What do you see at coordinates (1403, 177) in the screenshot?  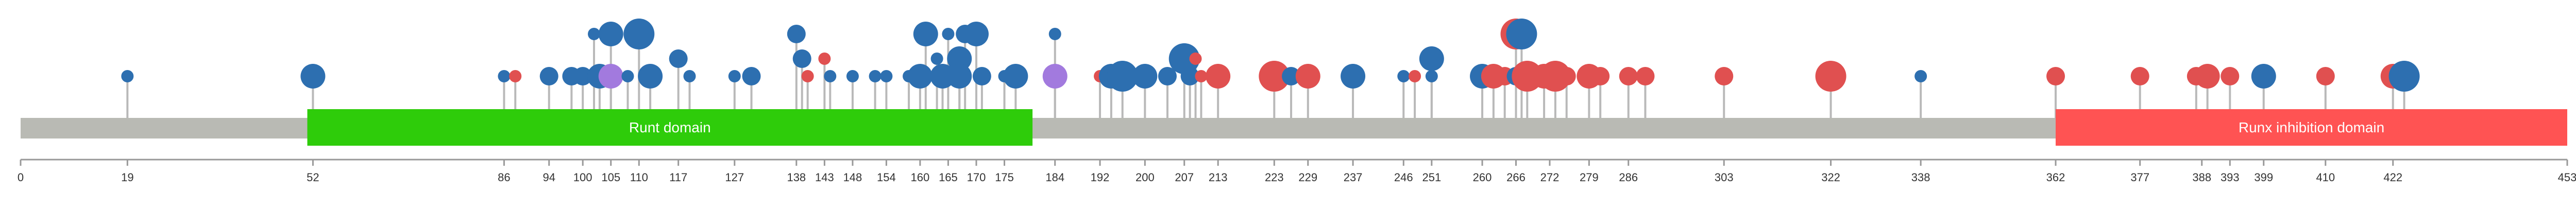 I see `tick-label-26: 246` at bounding box center [1403, 177].